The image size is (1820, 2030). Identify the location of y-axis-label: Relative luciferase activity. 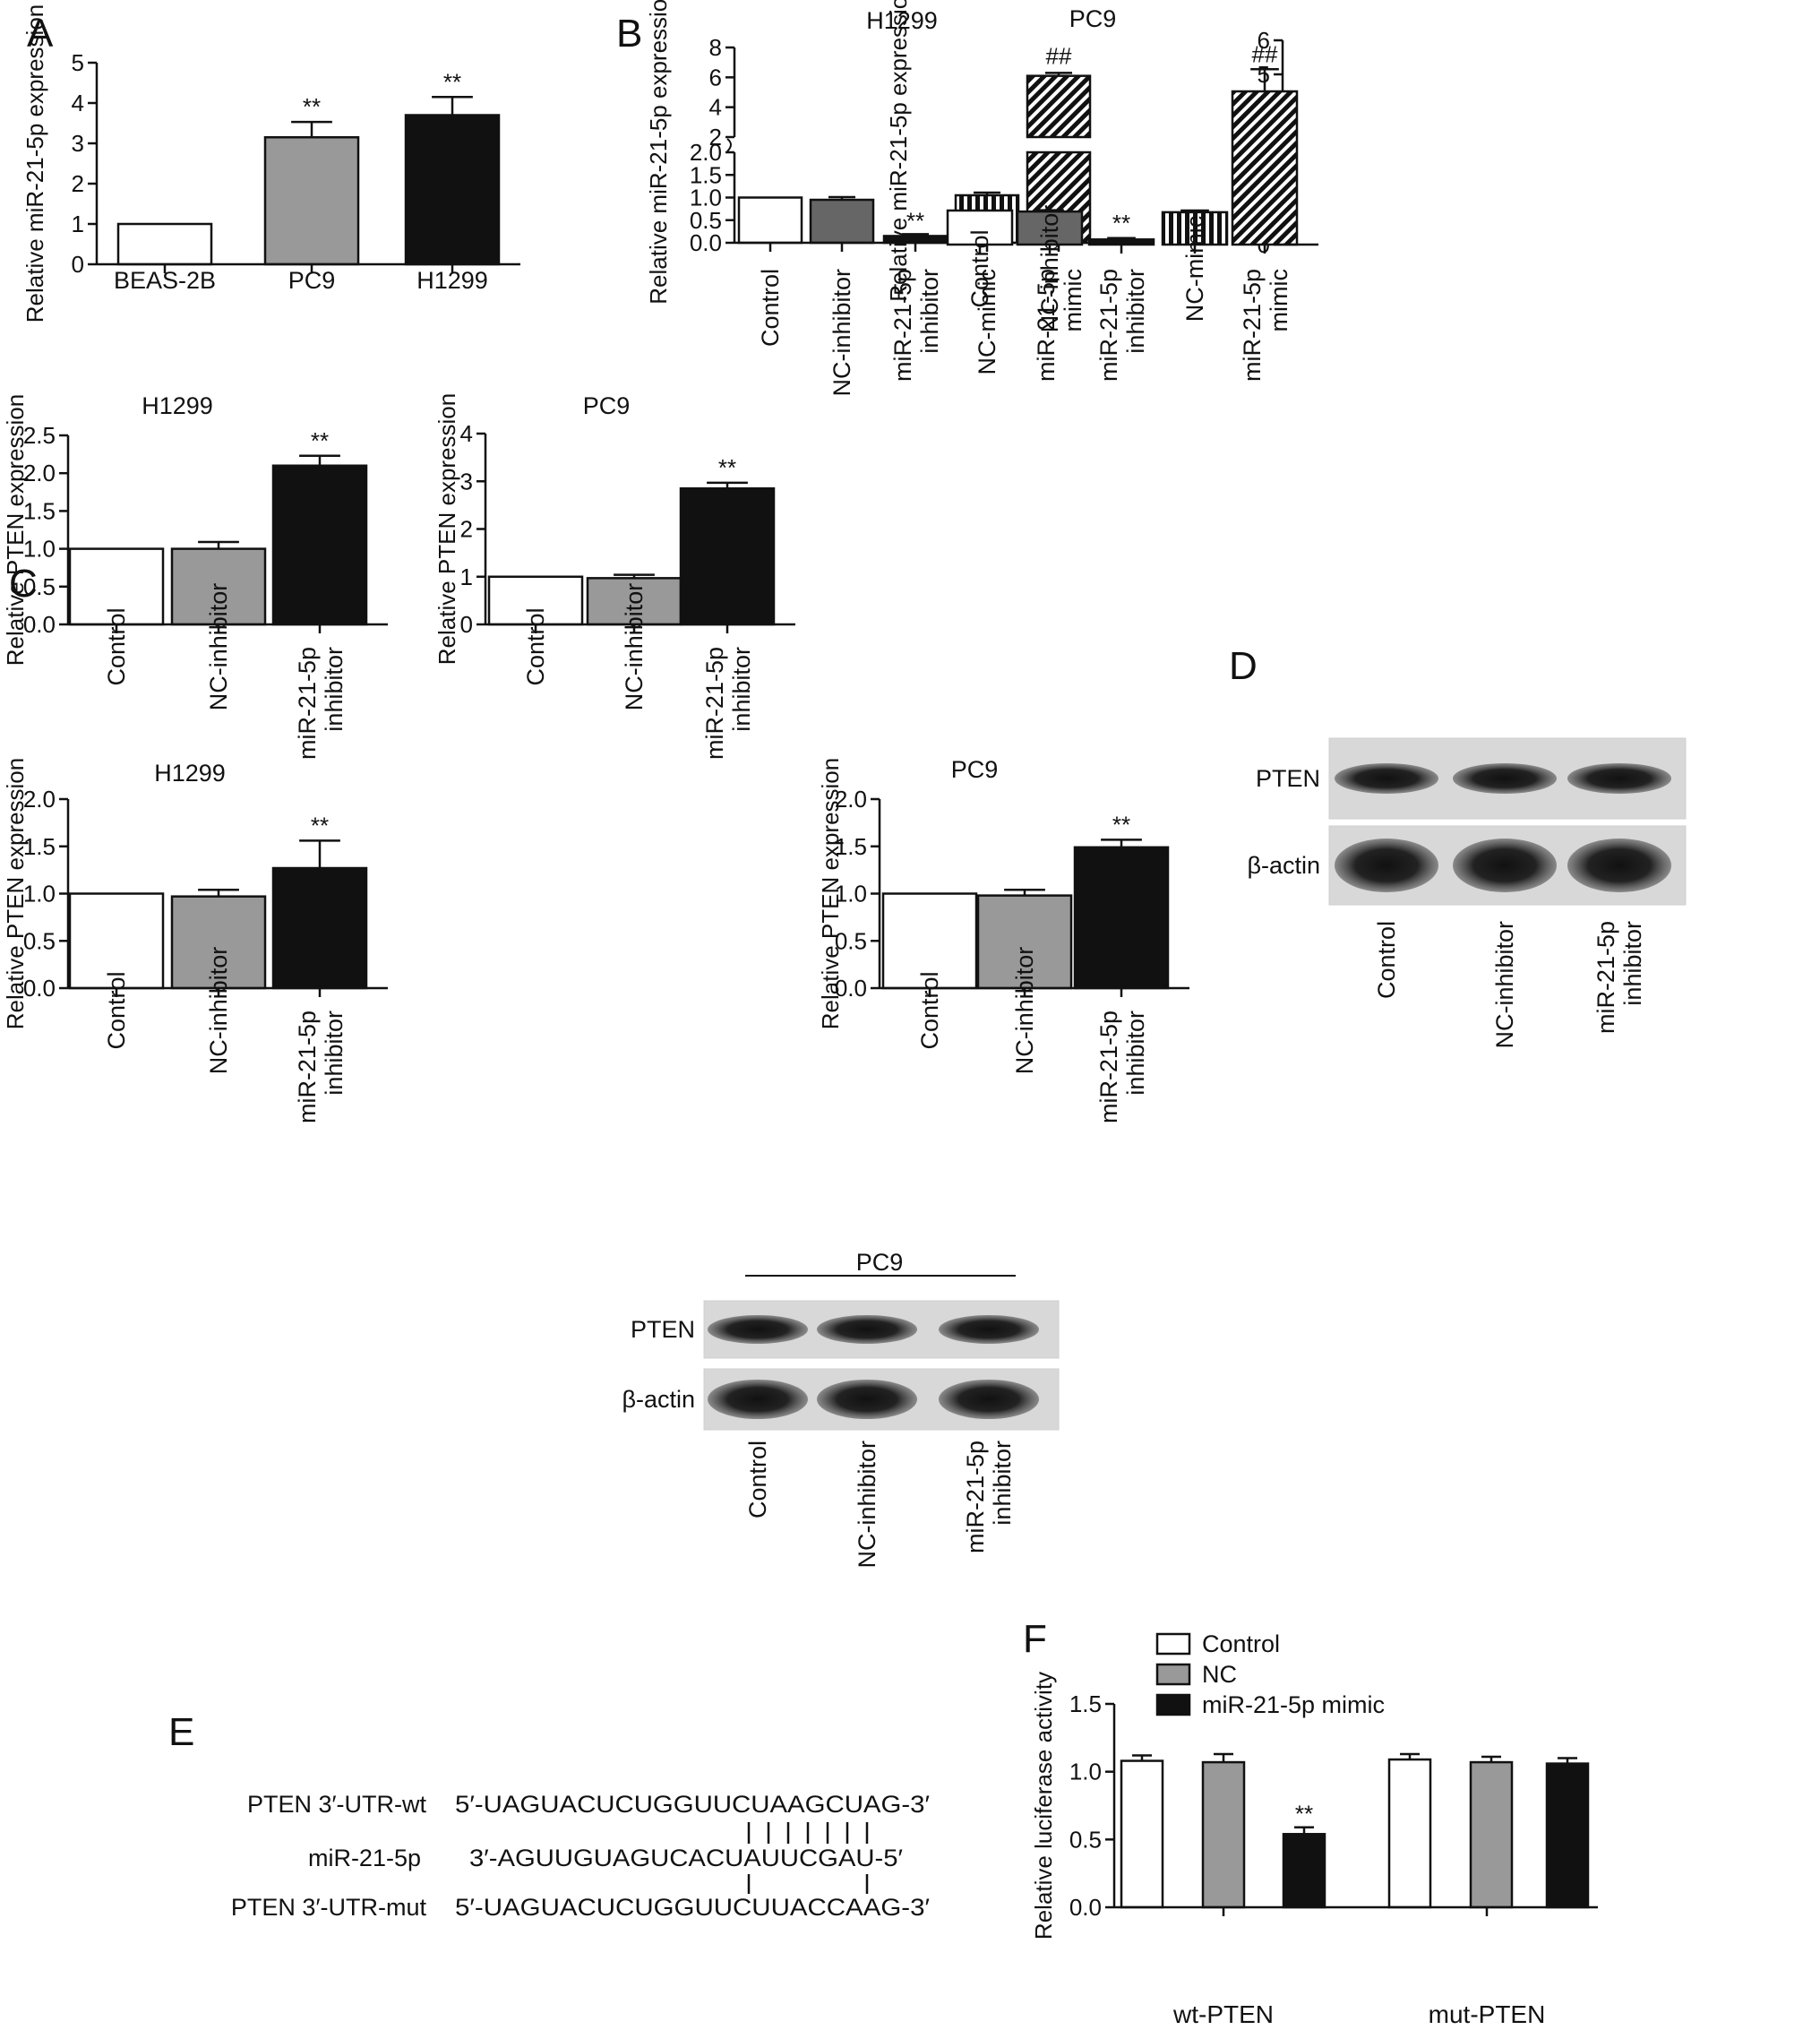
(1043, 1806).